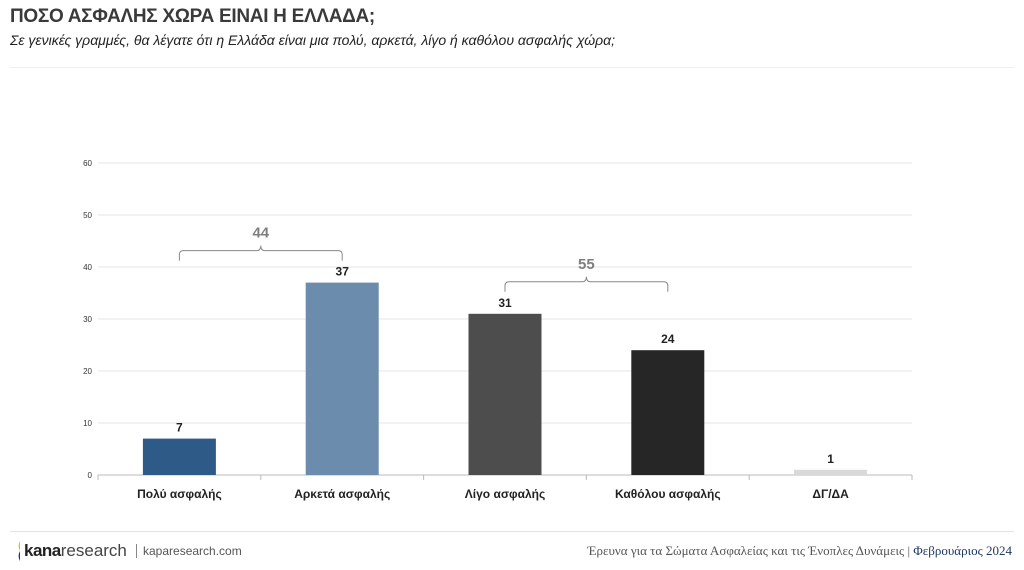  Describe the element at coordinates (830, 494) in the screenshot. I see `x-tick-label: ΔΓ/ΔΑ` at that location.